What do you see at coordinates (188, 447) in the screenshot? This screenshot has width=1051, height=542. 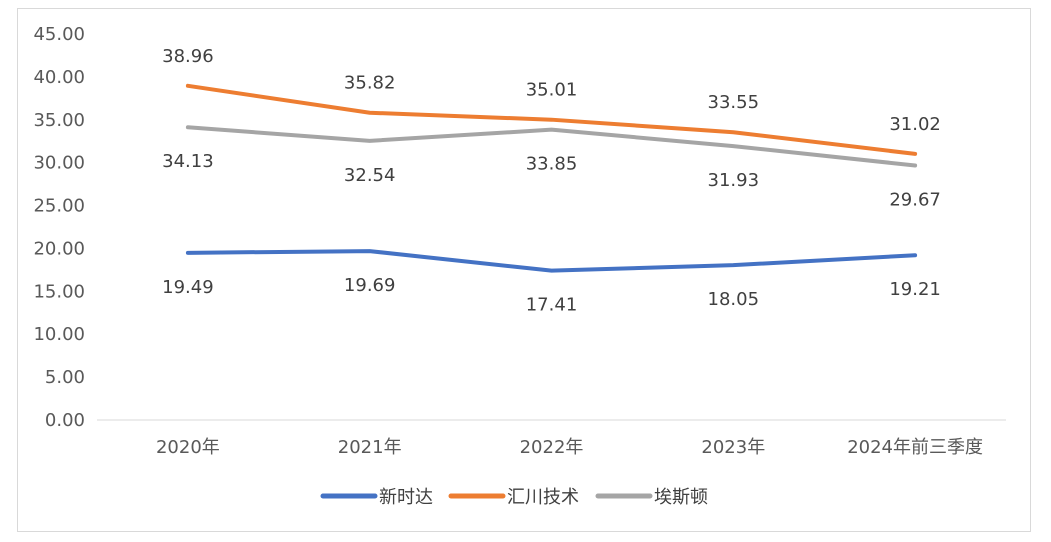 I see `x-tick-label: 2020年` at bounding box center [188, 447].